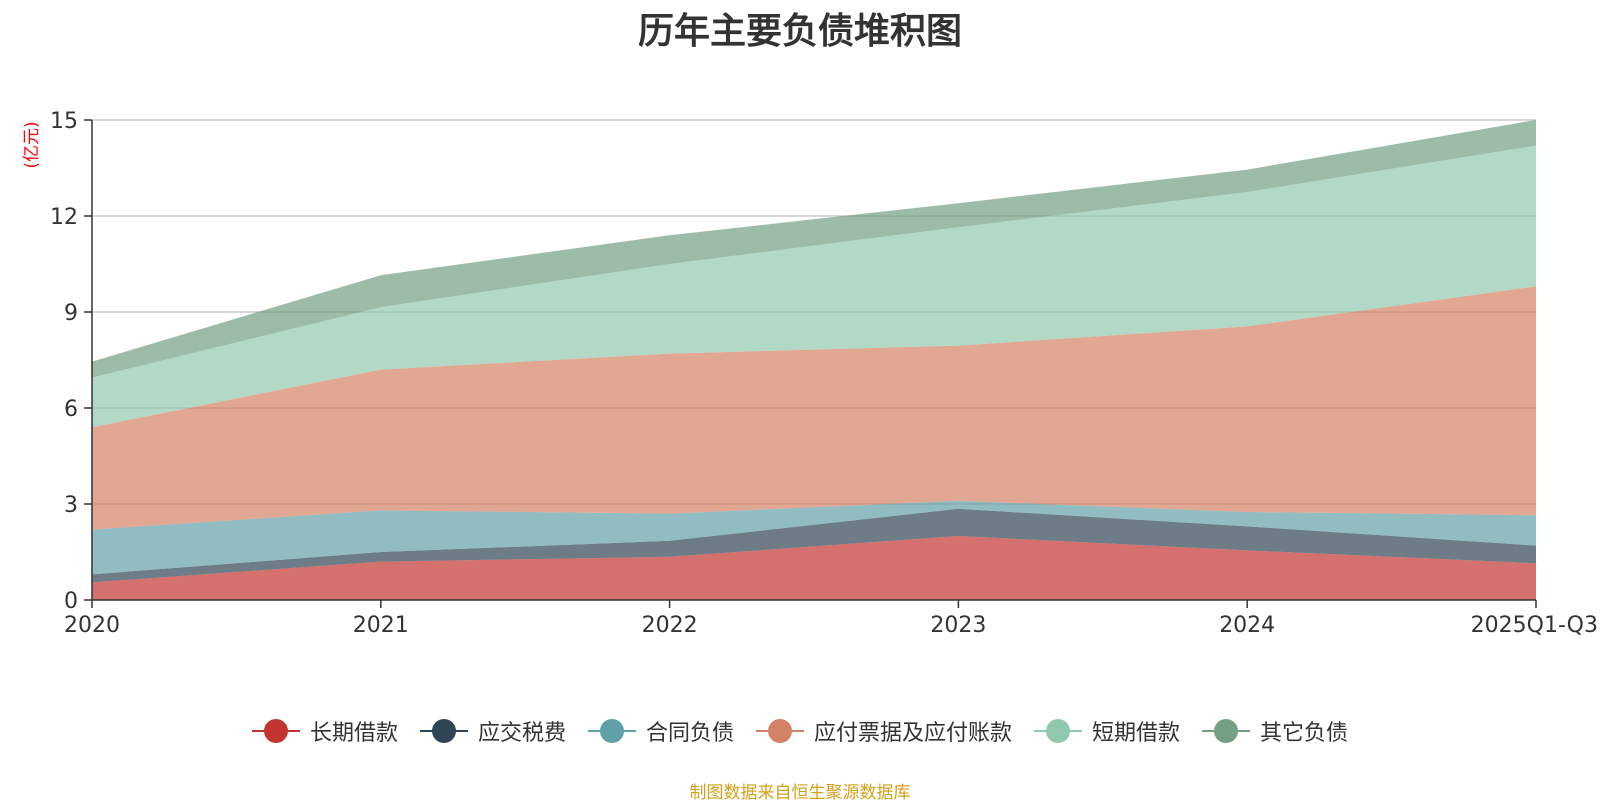 Image resolution: width=1600 pixels, height=803 pixels. I want to click on x-tick-label-3: 2023, so click(958, 625).